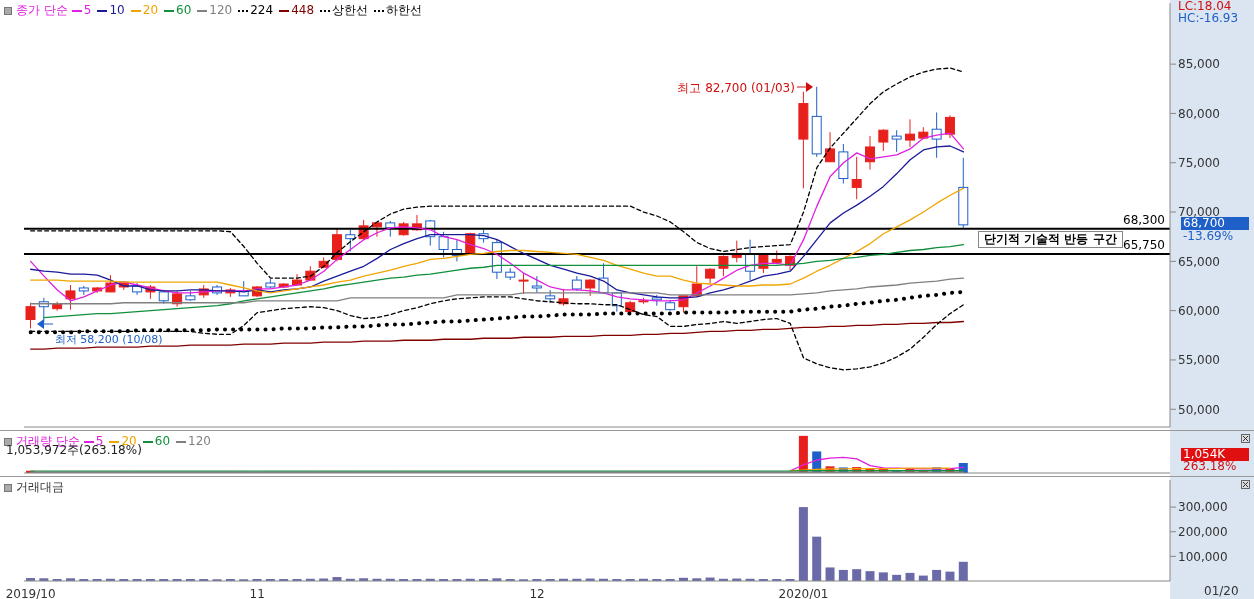  I want to click on annotation: 최저 58,200 (10/08), so click(108, 340).